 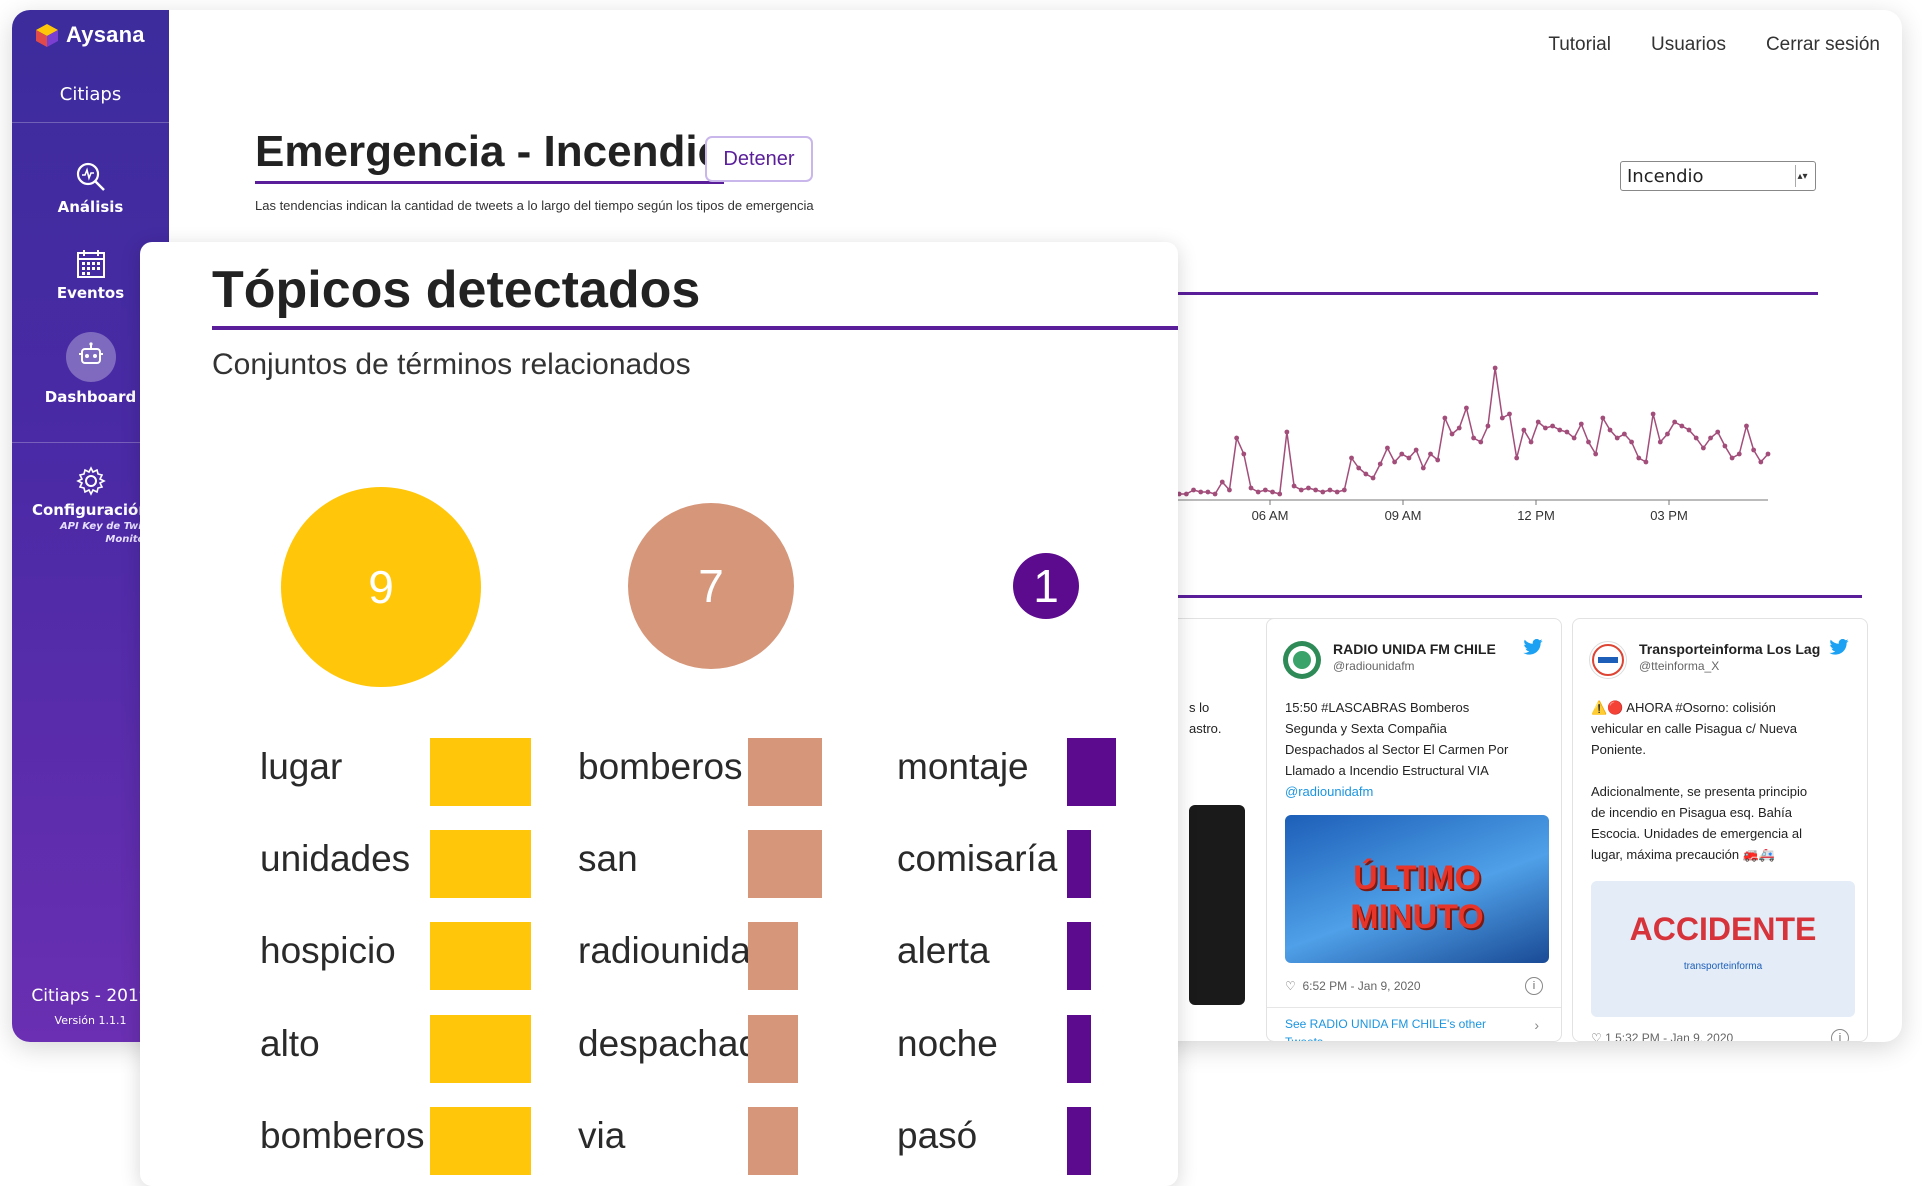 I want to click on topics-subtitle: Conjuntos de términos relacionados, so click(x=451, y=364).